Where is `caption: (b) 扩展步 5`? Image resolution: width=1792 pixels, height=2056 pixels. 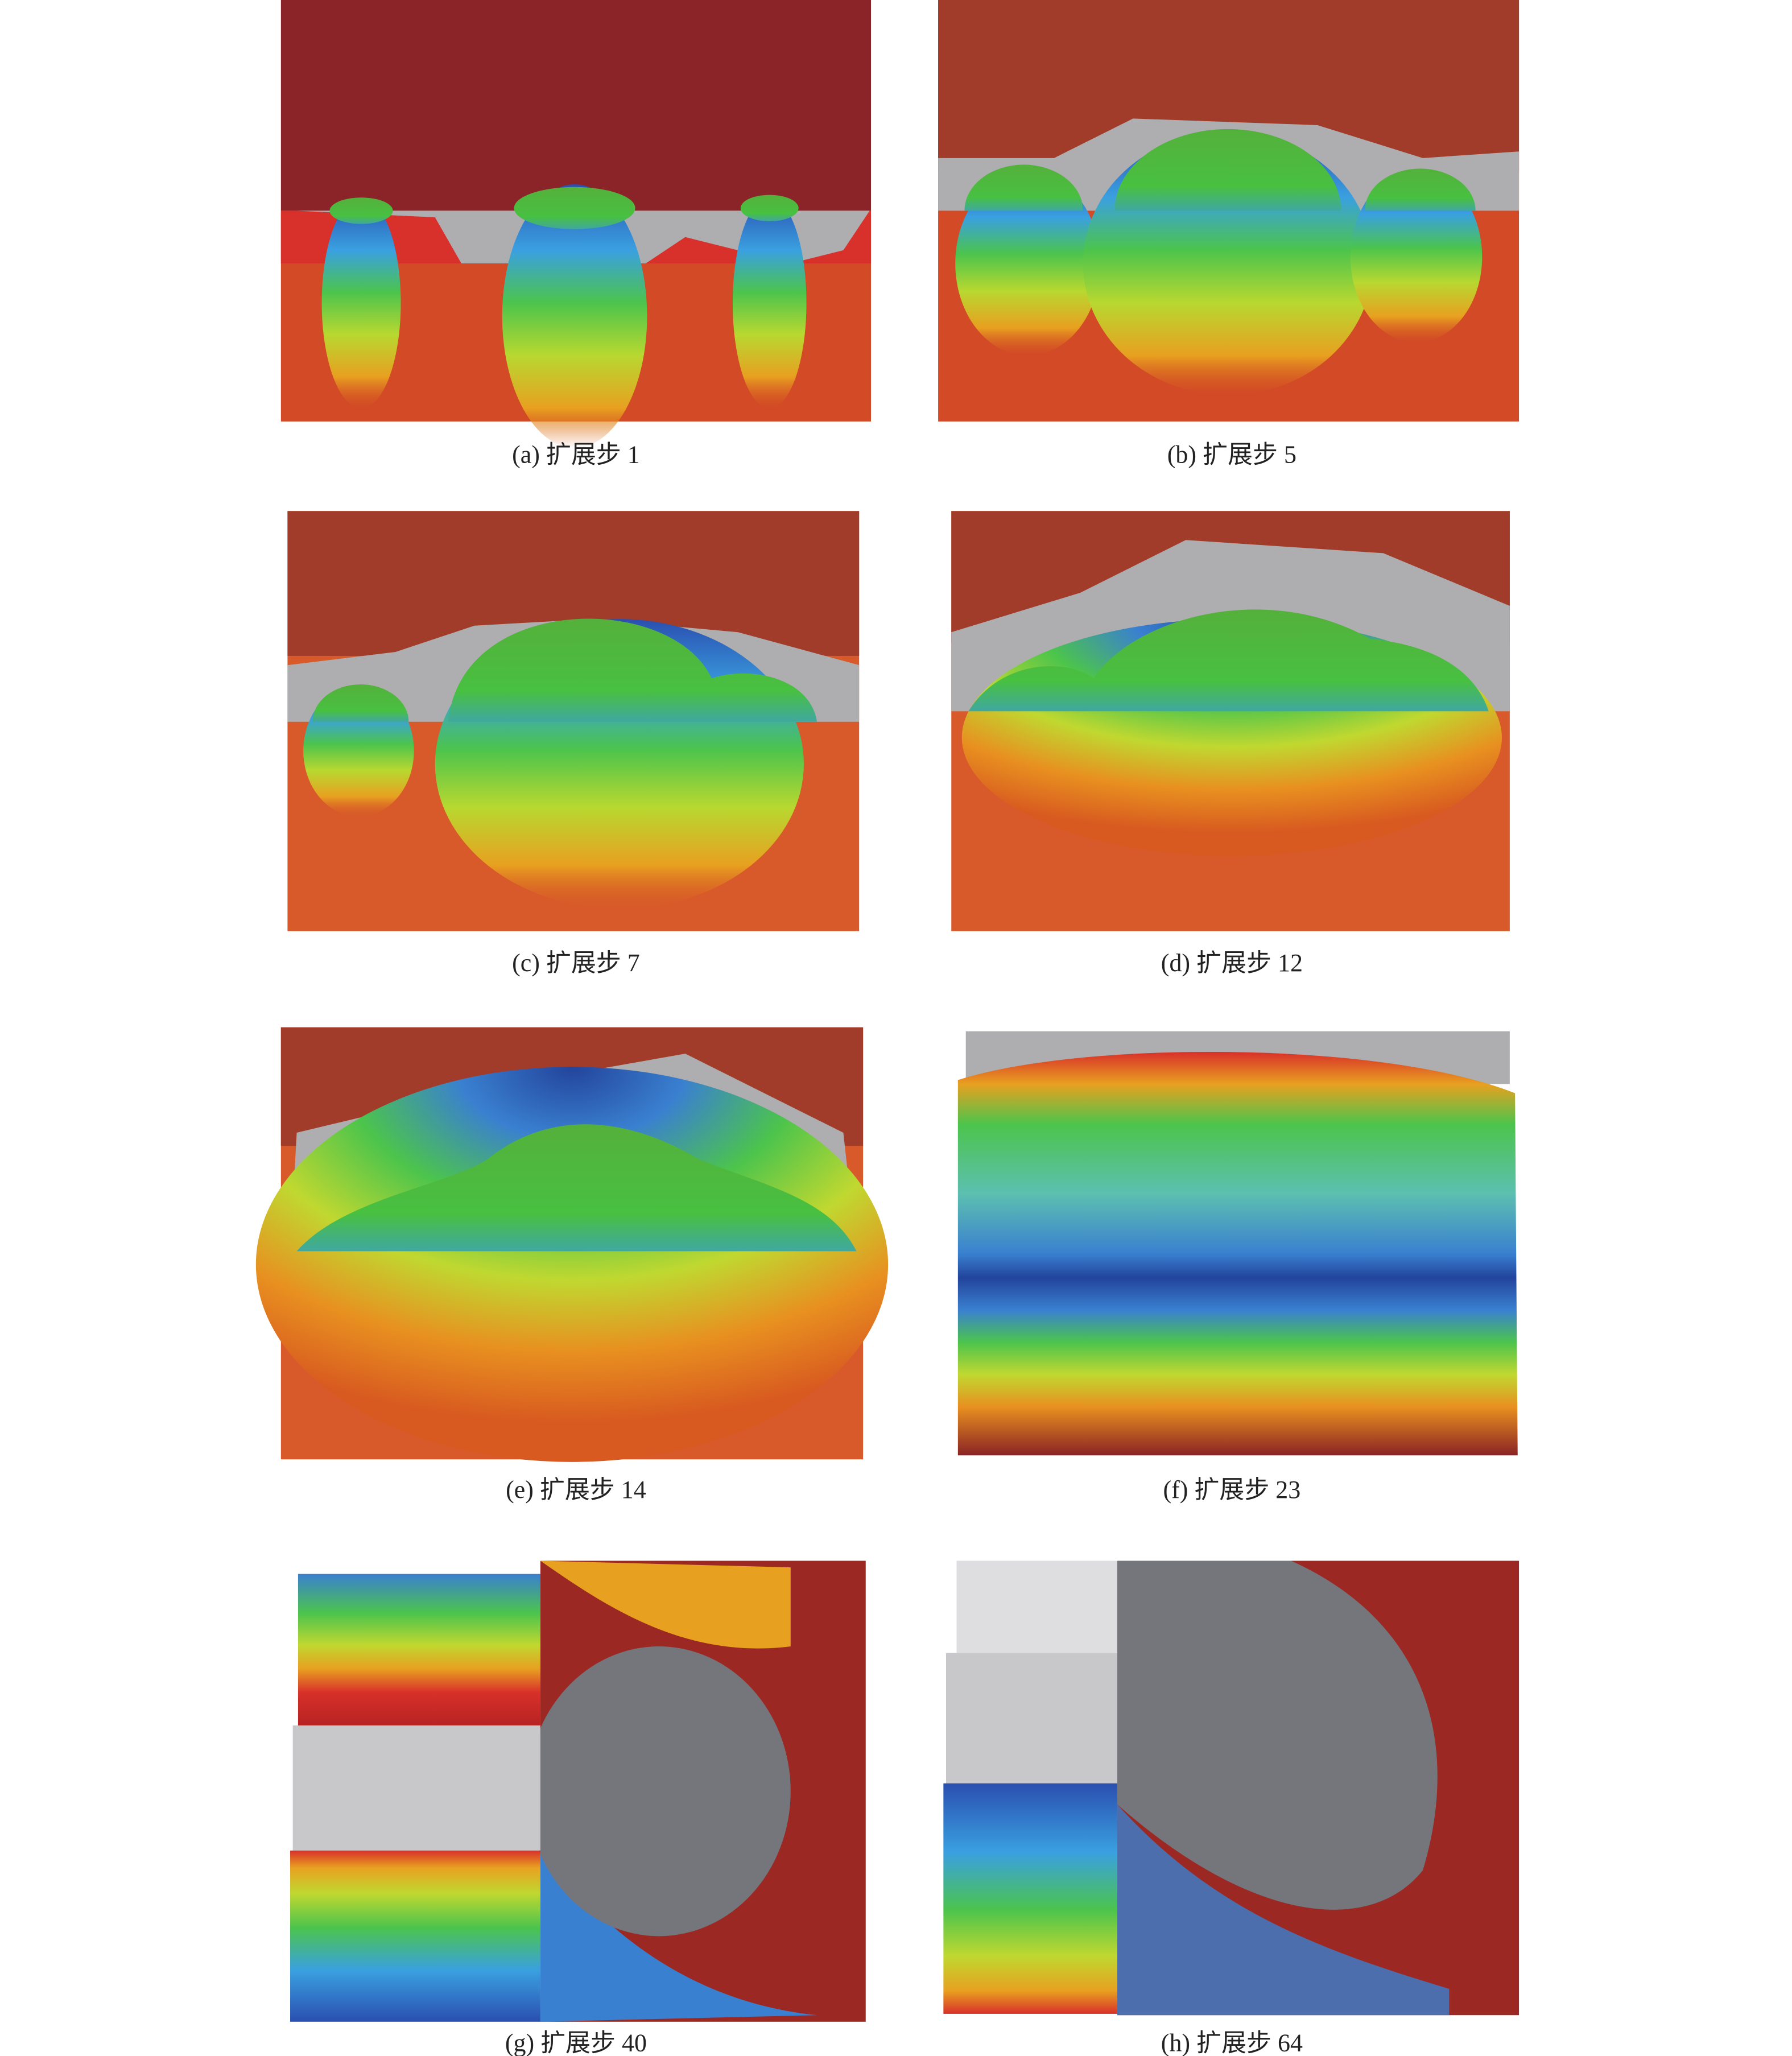
caption: (b) 扩展步 5 is located at coordinates (1231, 454).